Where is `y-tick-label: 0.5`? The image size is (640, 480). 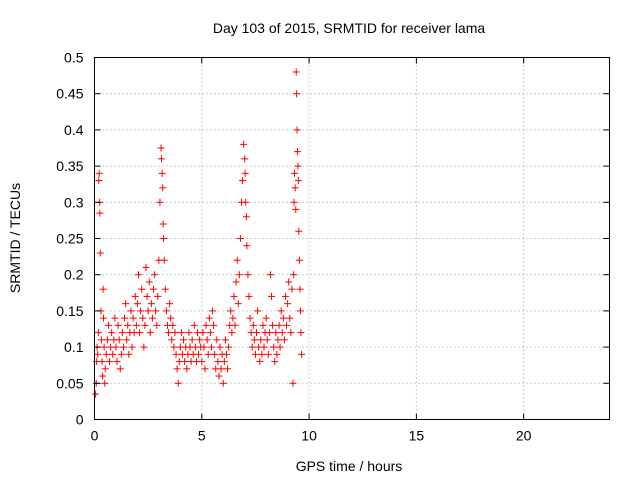
y-tick-label: 0.5 is located at coordinates (74, 58).